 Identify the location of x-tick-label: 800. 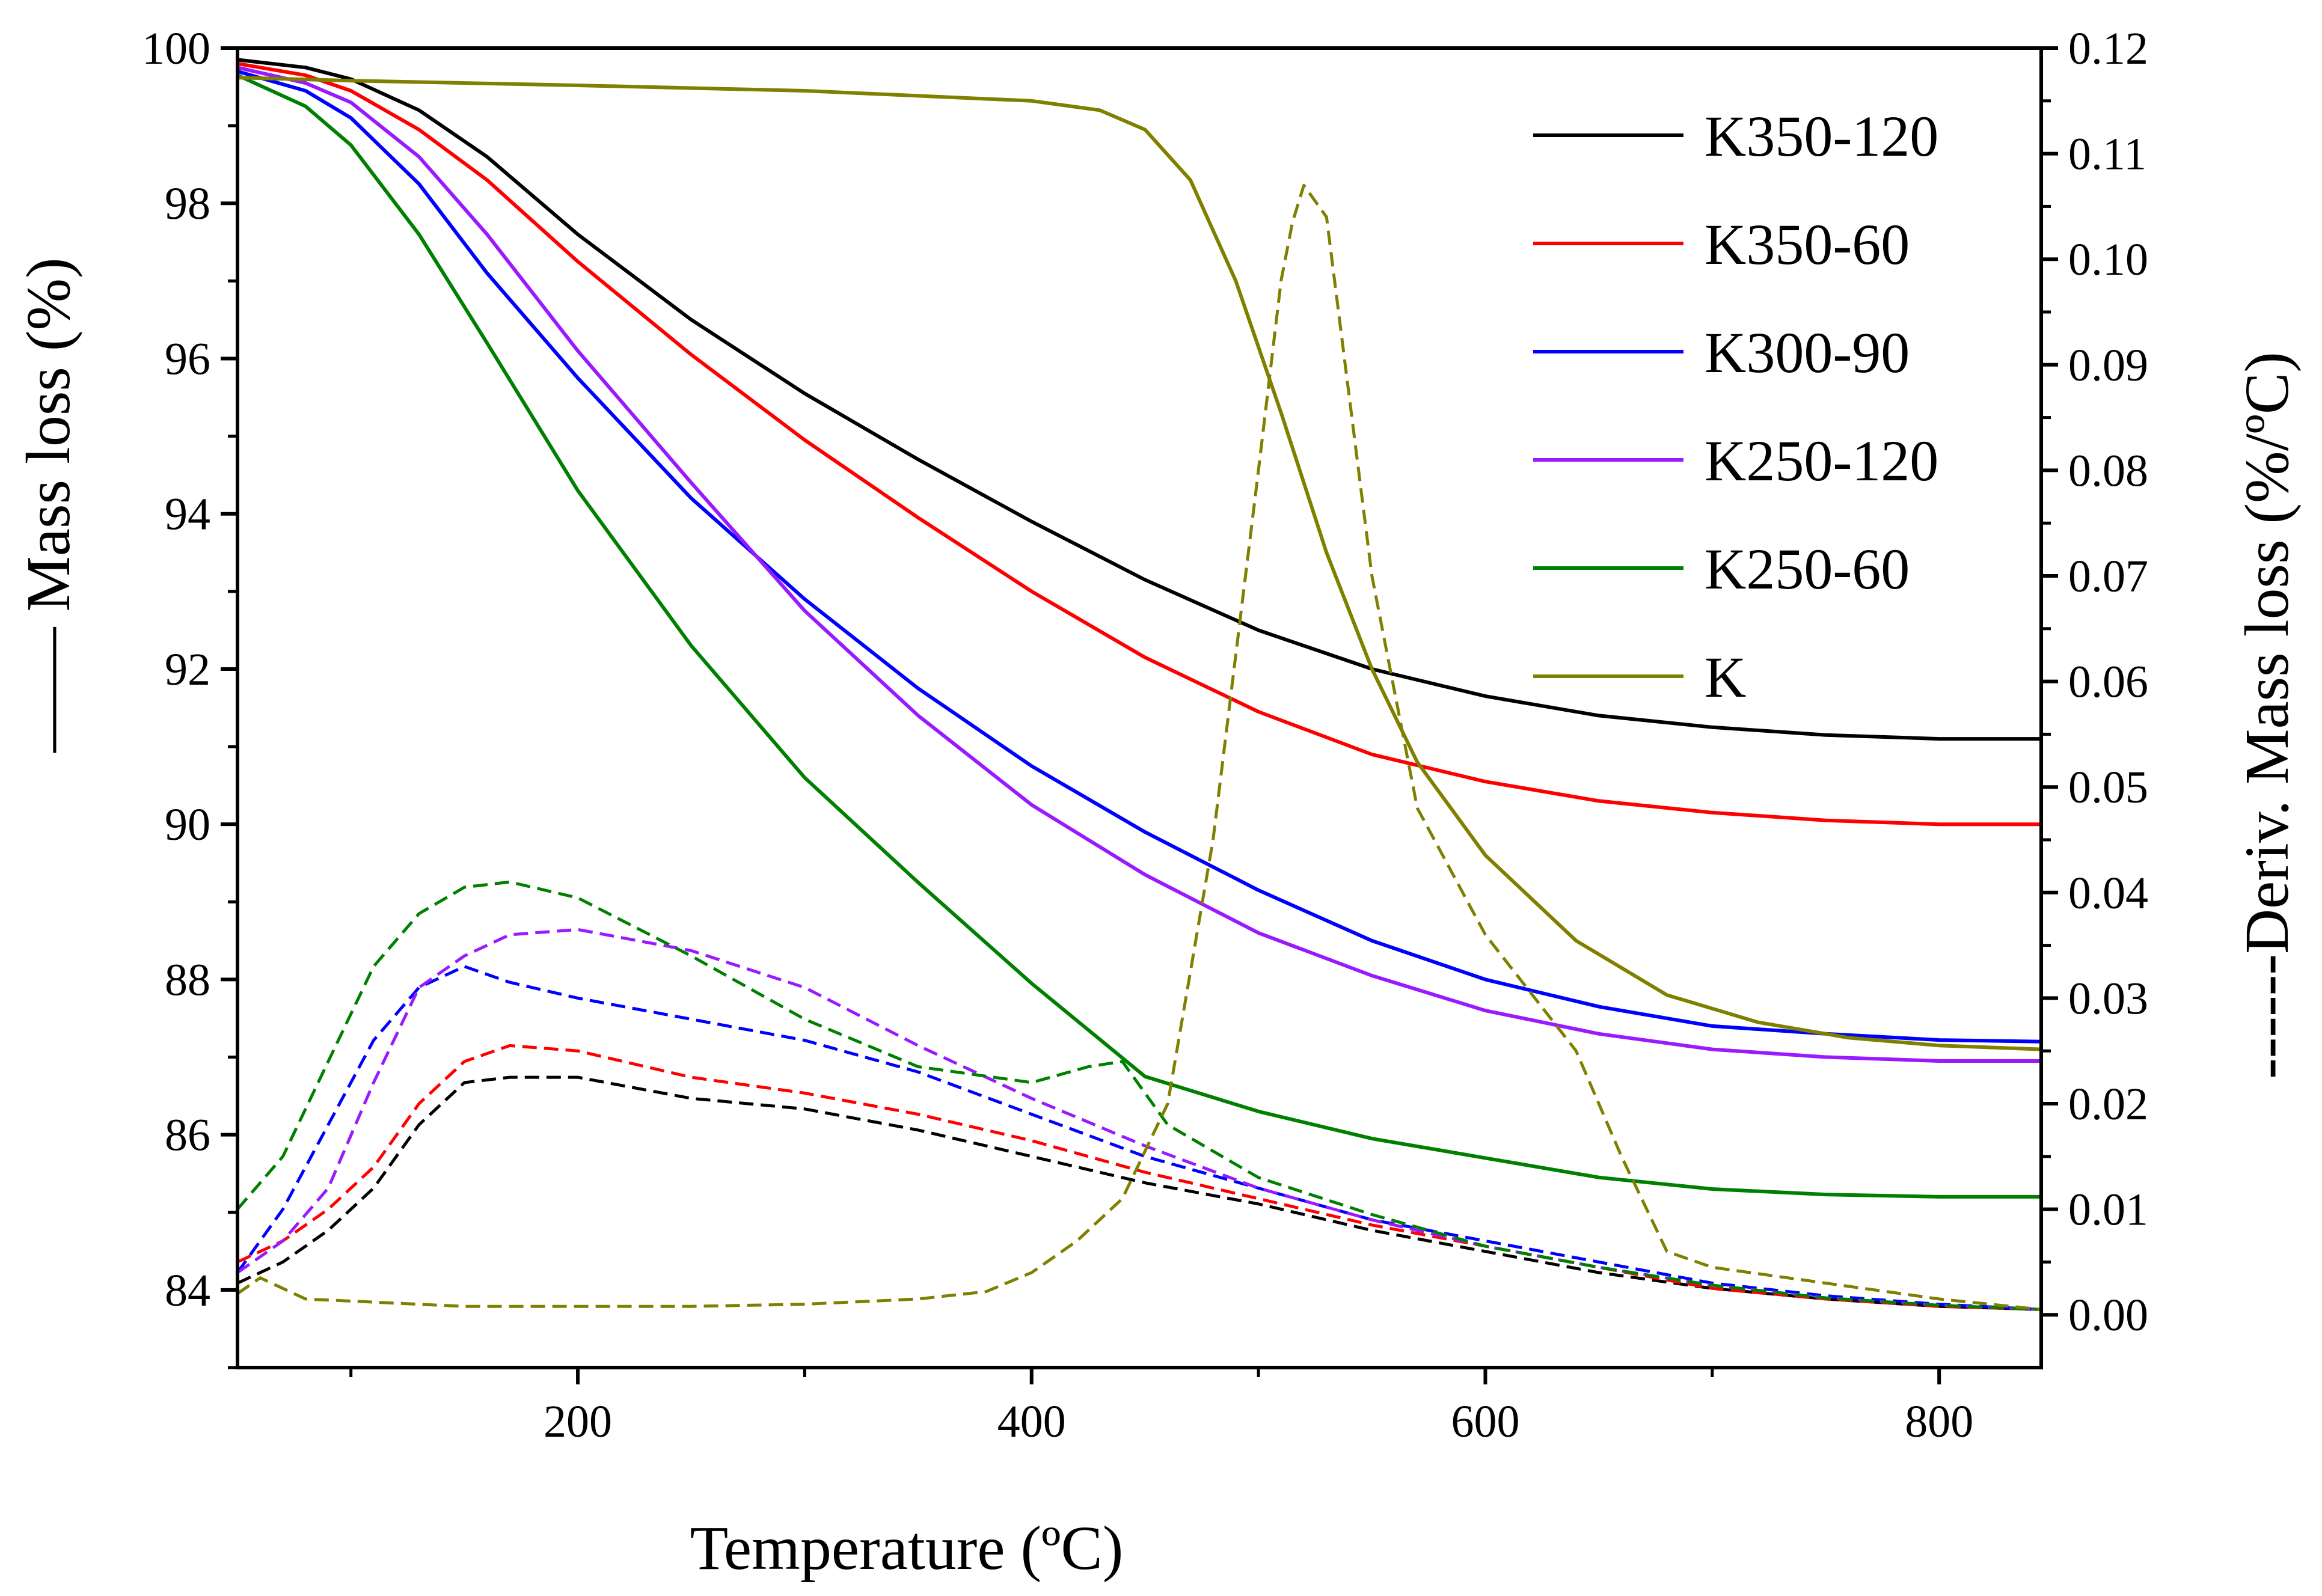
(1939, 1422).